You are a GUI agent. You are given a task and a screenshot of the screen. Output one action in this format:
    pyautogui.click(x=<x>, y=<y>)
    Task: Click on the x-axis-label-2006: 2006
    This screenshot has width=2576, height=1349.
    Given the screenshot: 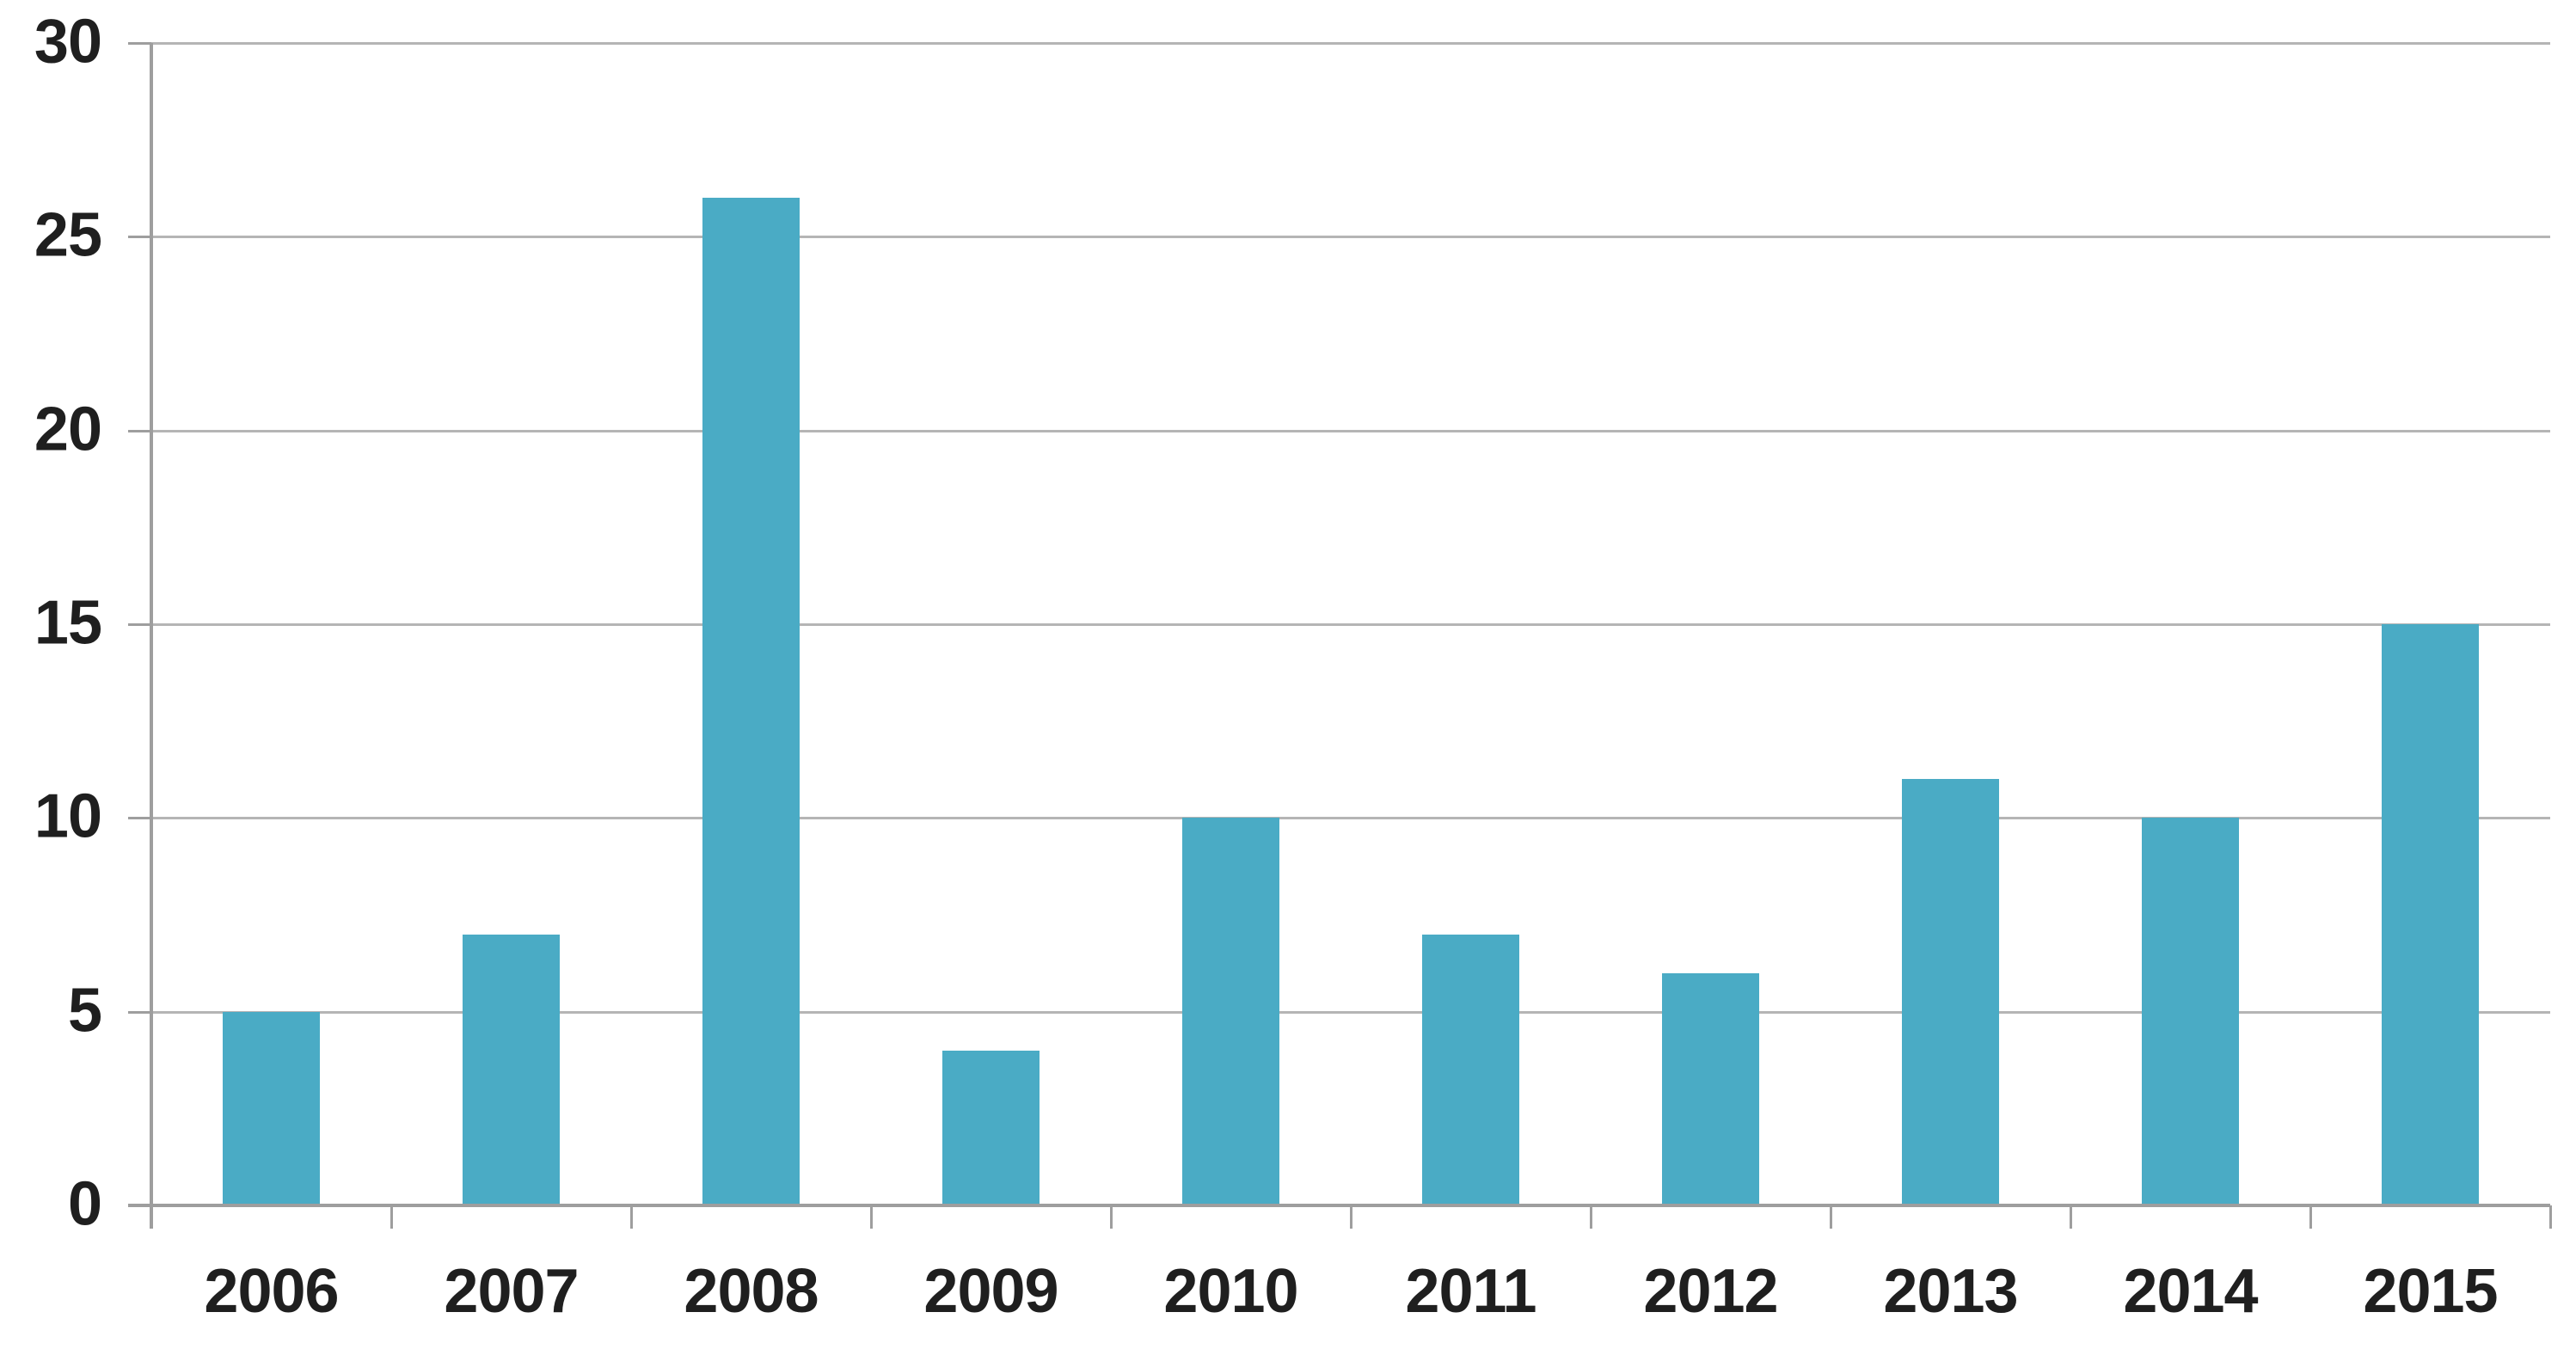 What is the action you would take?
    pyautogui.click(x=271, y=1291)
    